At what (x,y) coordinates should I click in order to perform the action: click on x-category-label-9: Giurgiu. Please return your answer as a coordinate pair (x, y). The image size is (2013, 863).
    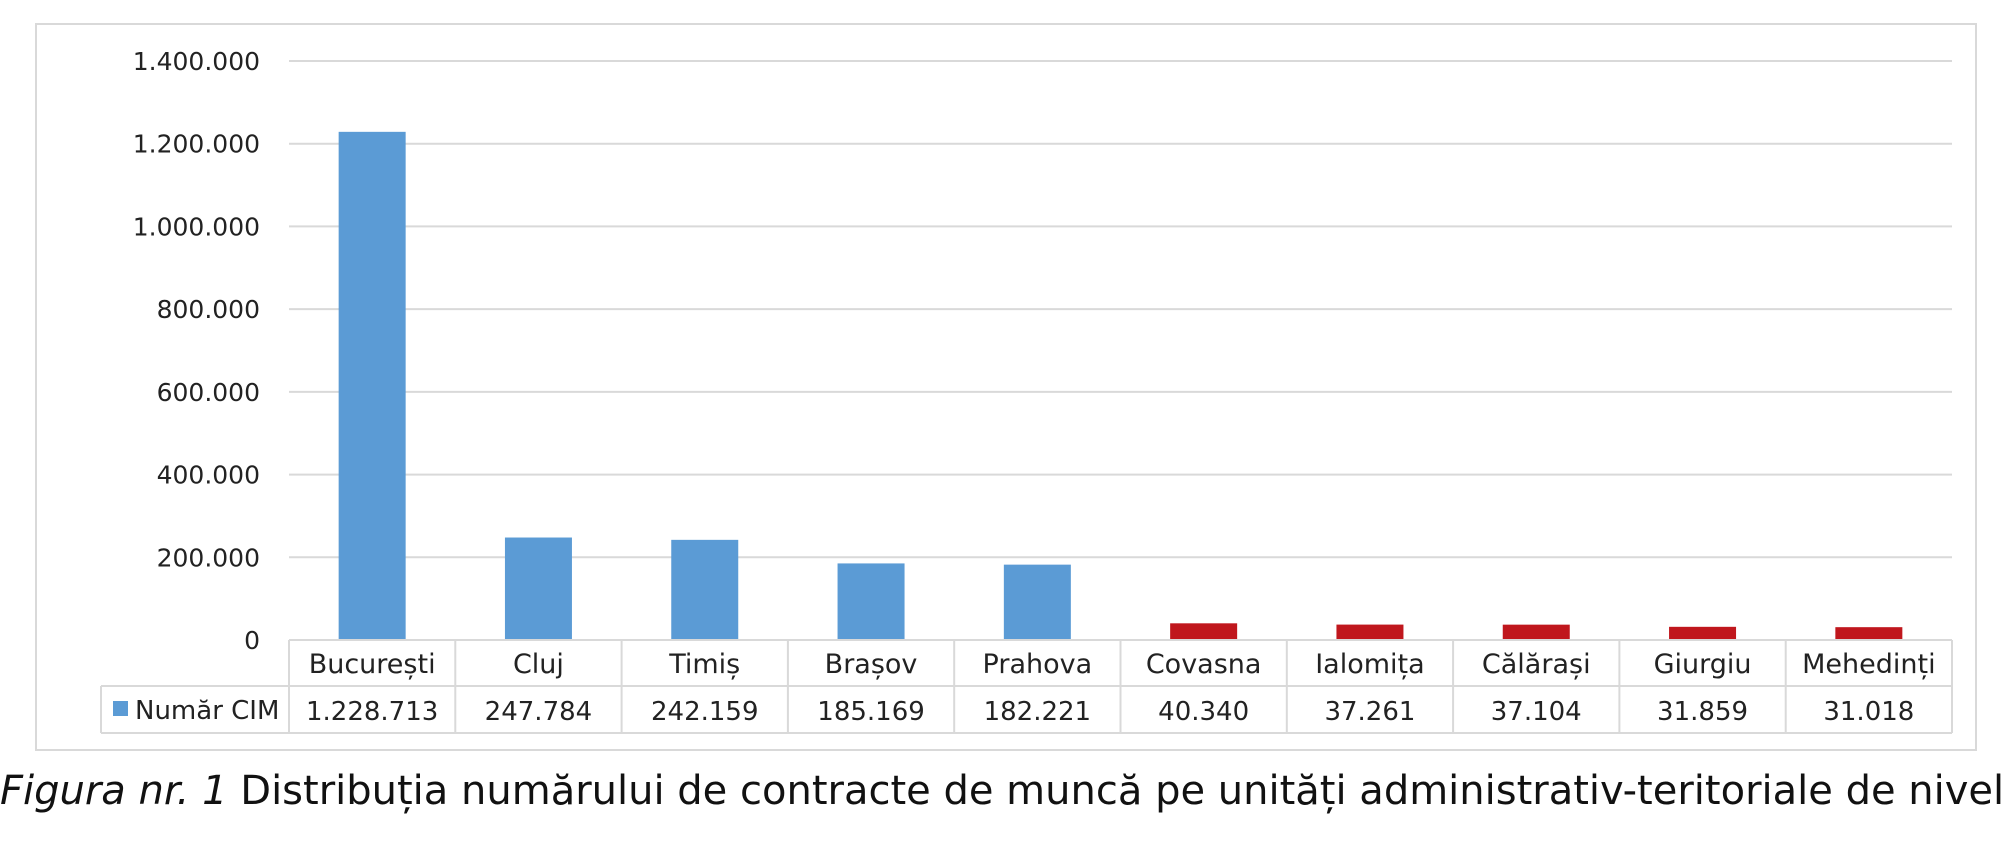
    Looking at the image, I should click on (1703, 664).